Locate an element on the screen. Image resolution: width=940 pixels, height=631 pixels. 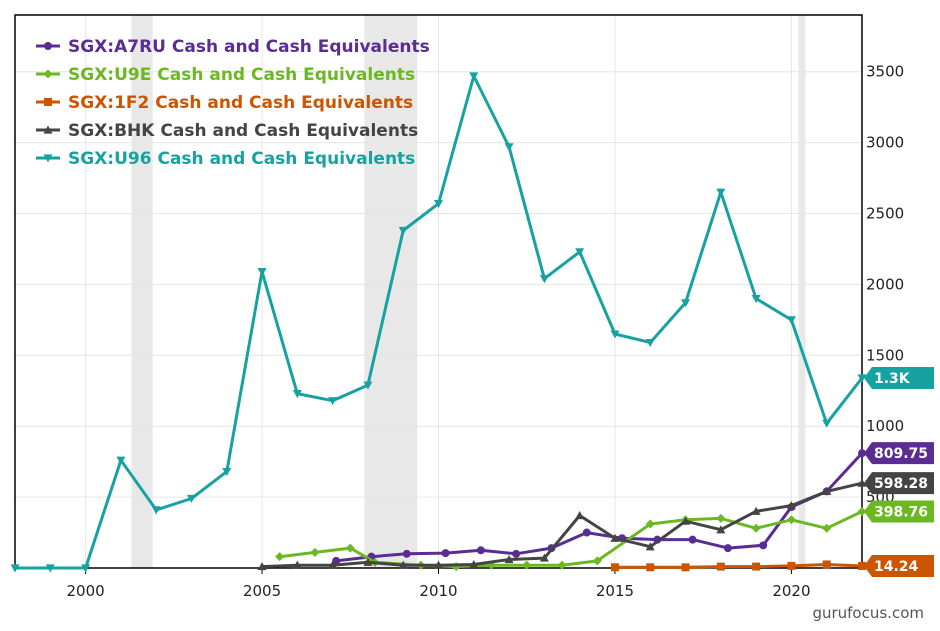
series-sgx-bhk is located at coordinates (562, 524).